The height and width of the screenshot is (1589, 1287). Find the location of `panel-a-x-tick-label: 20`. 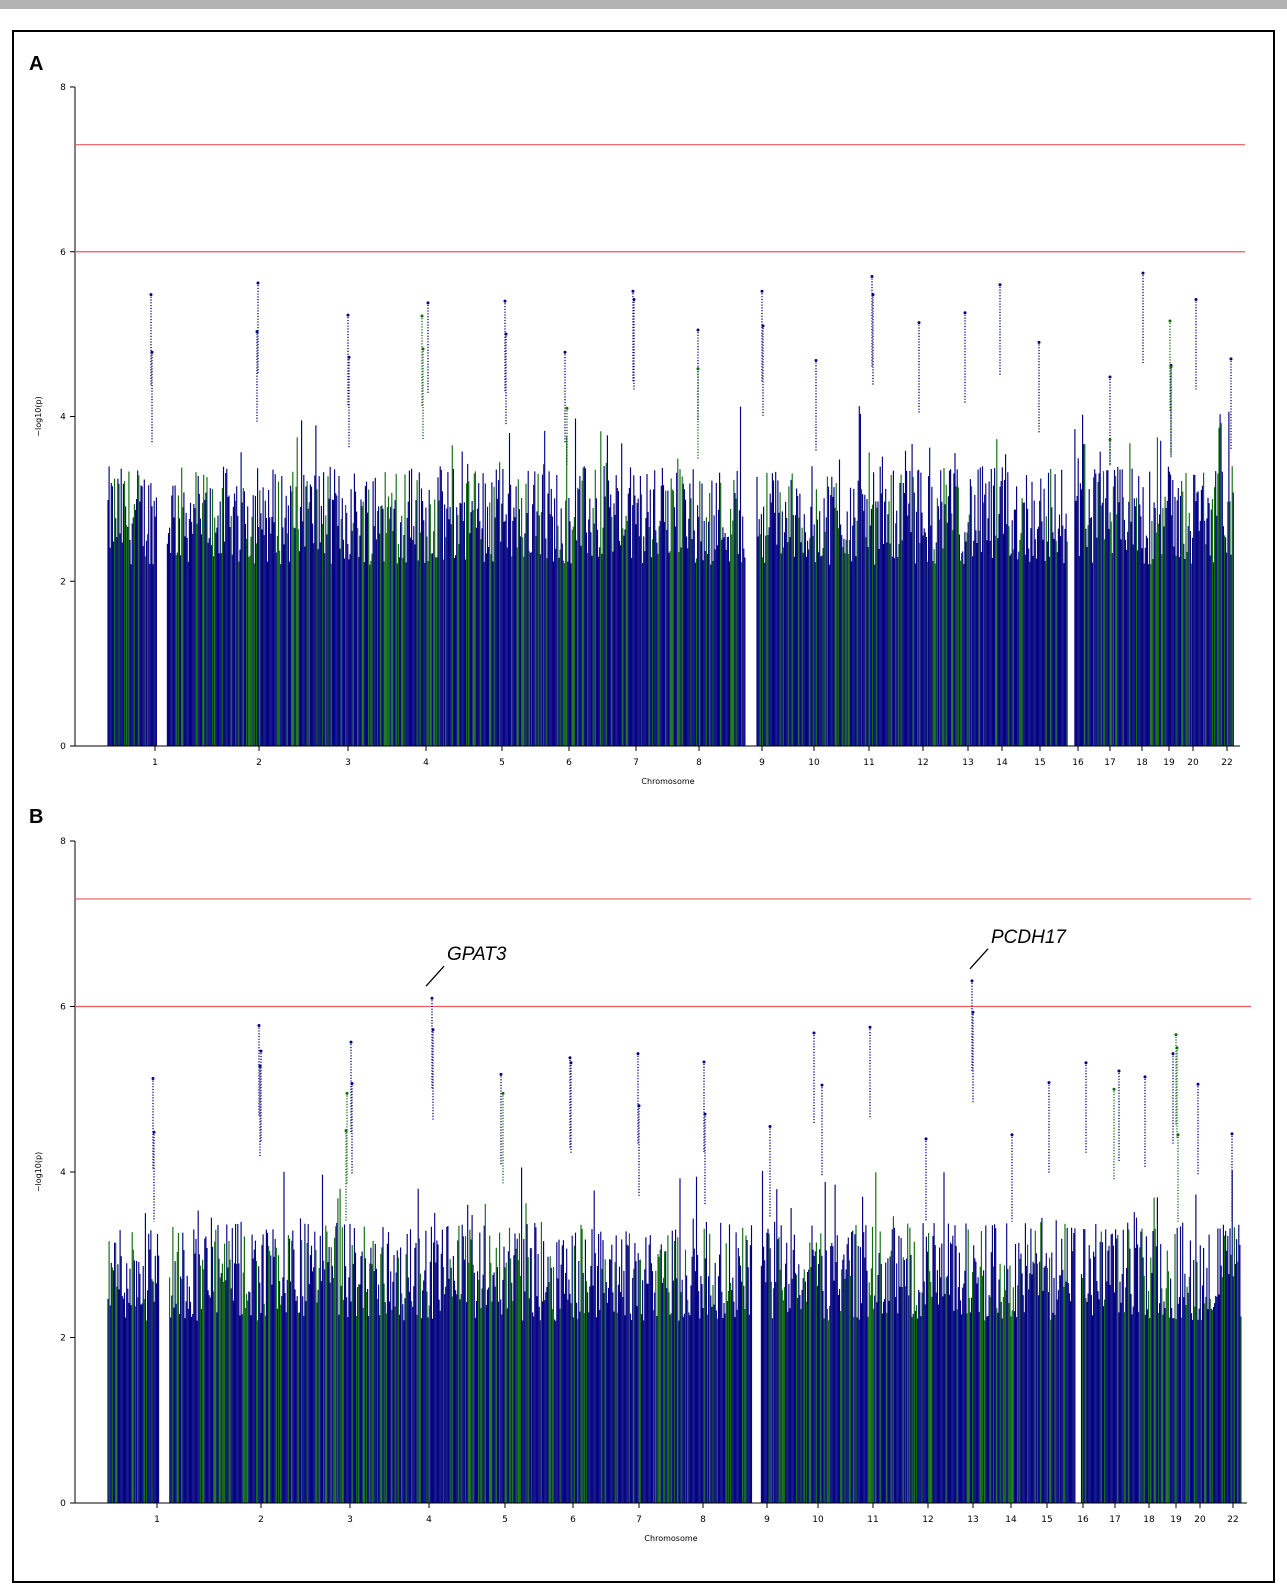

panel-a-x-tick-label: 20 is located at coordinates (1193, 763).